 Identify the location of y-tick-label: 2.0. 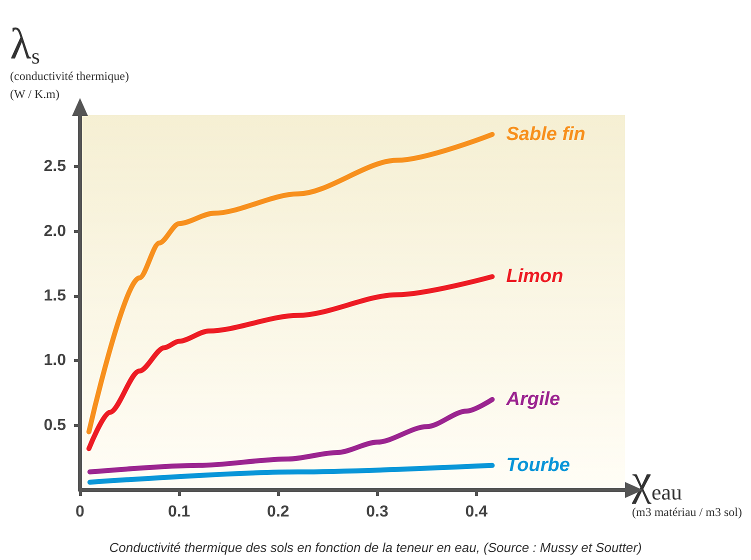
(55, 231).